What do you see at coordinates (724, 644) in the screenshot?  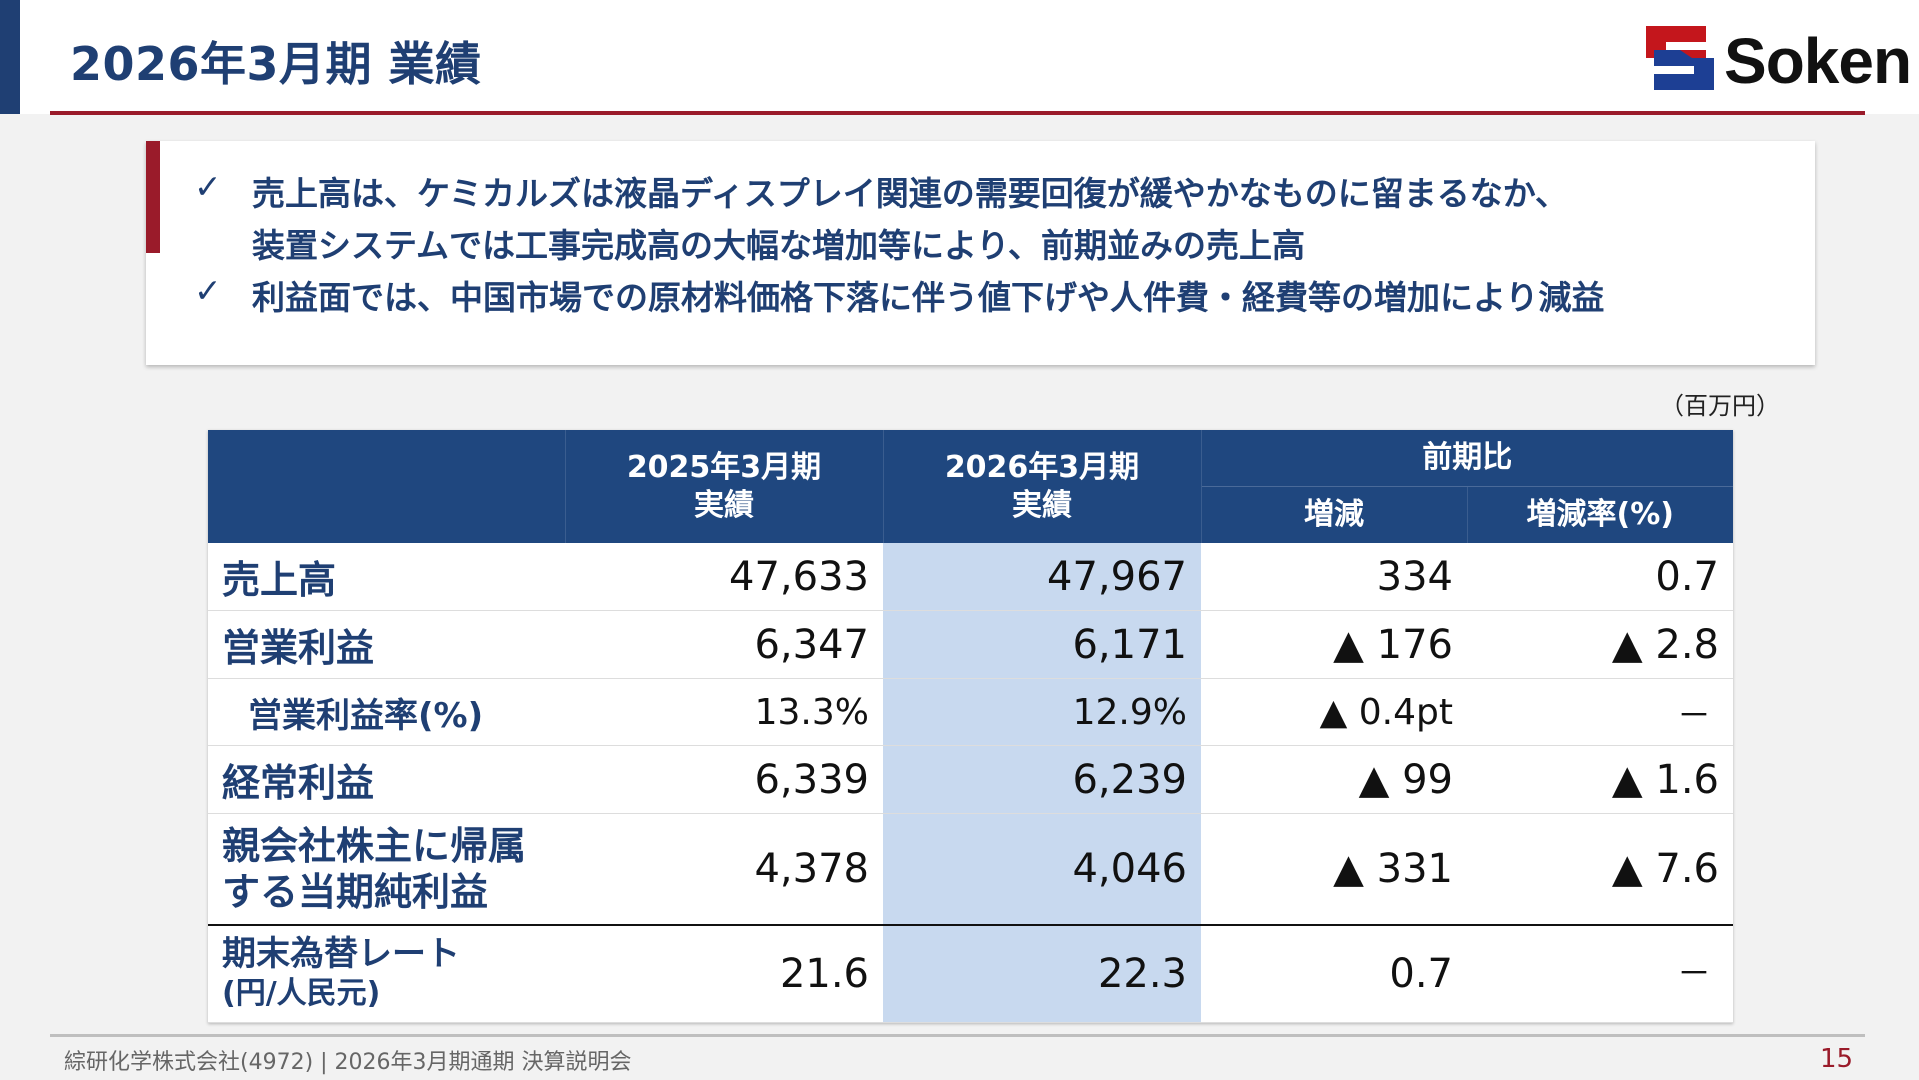 I see `cell-prev: 6,347` at bounding box center [724, 644].